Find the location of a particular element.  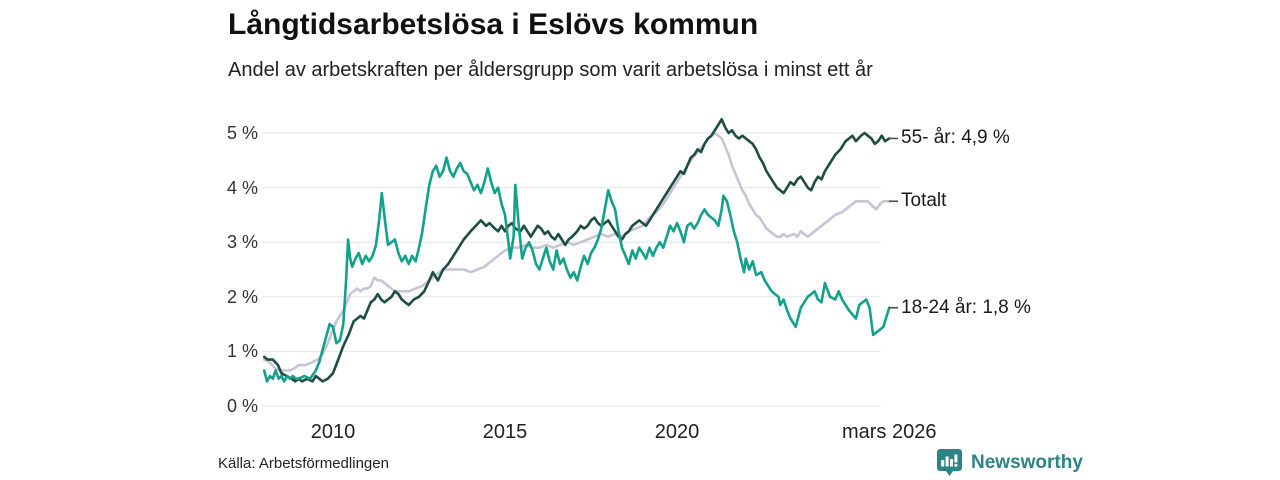

series-end-label: Totalt is located at coordinates (924, 201).